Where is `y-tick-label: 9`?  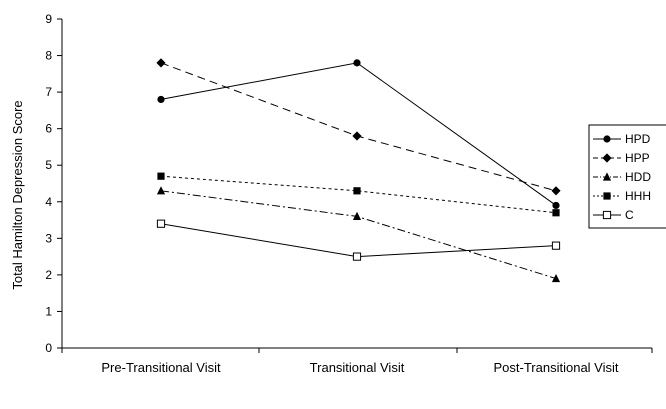 y-tick-label: 9 is located at coordinates (48, 19).